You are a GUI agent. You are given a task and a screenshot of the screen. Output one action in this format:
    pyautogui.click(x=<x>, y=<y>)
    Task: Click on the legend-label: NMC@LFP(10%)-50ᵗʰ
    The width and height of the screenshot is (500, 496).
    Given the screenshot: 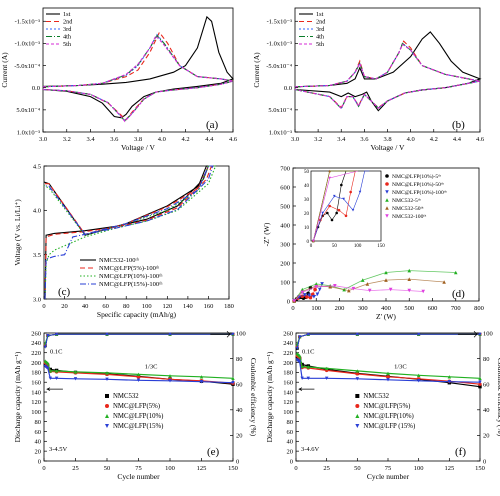 What is the action you would take?
    pyautogui.click(x=418, y=184)
    